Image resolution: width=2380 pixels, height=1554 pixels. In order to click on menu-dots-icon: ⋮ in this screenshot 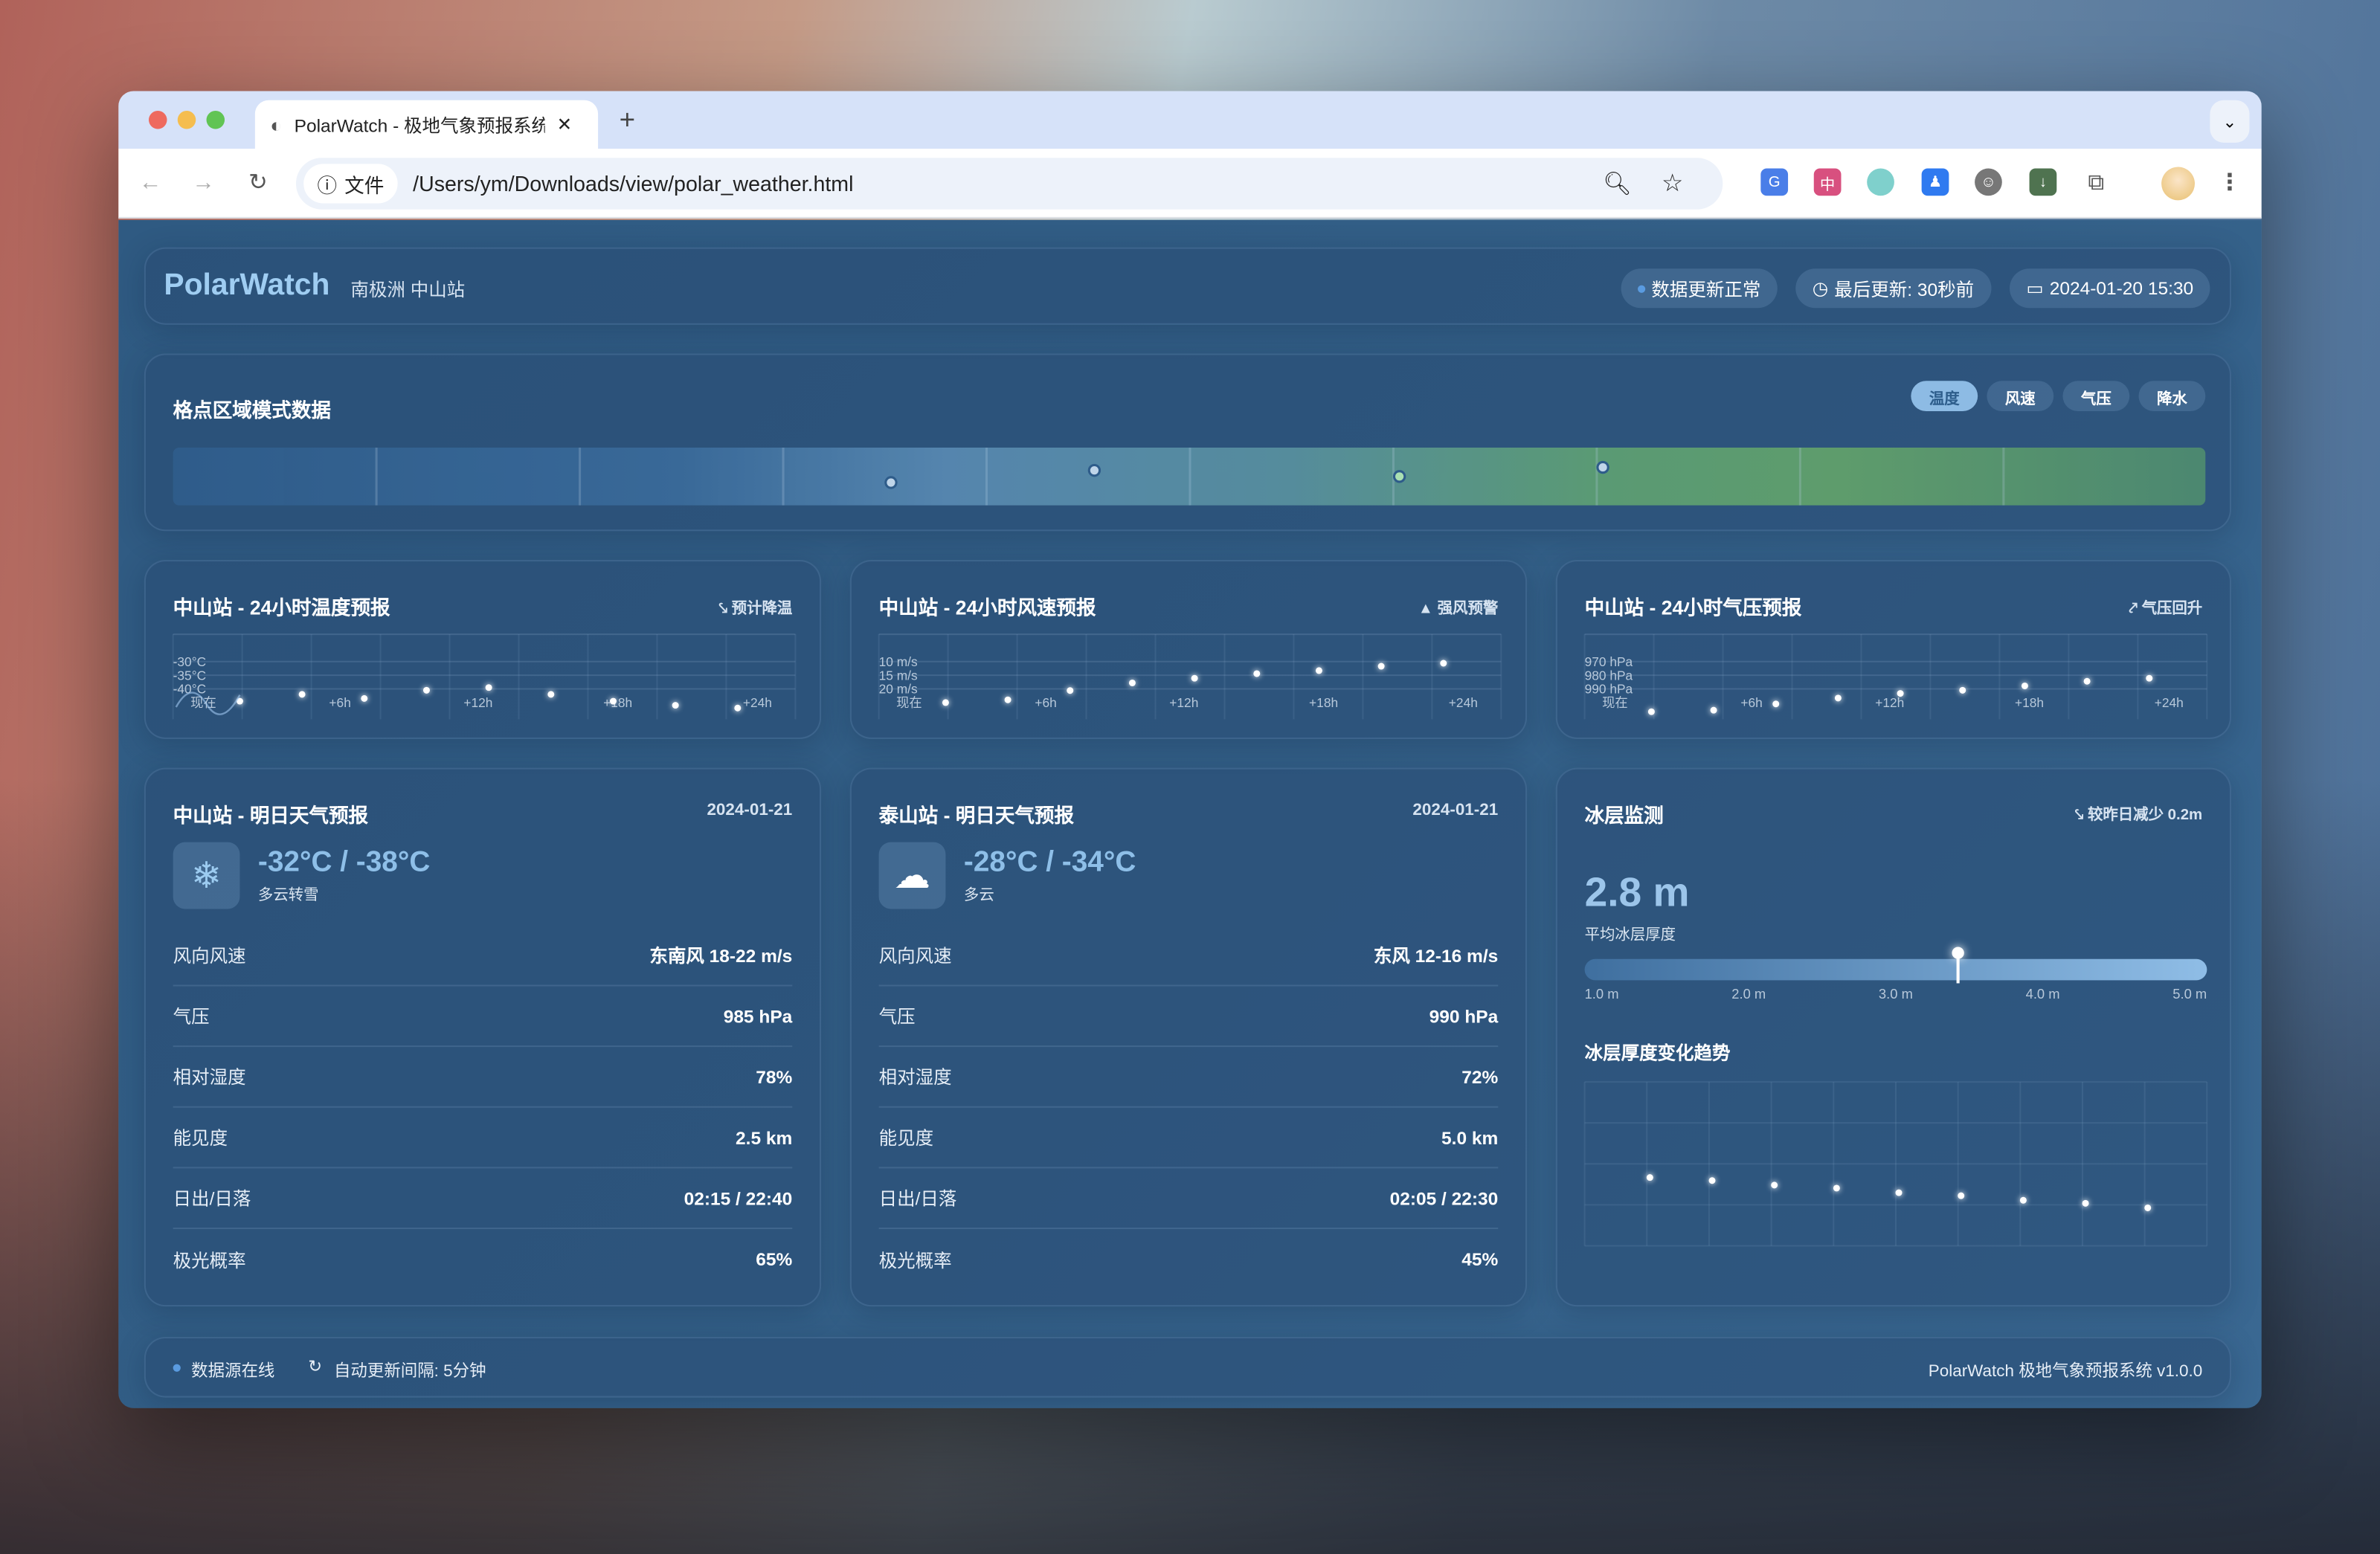, I will do `click(2230, 183)`.